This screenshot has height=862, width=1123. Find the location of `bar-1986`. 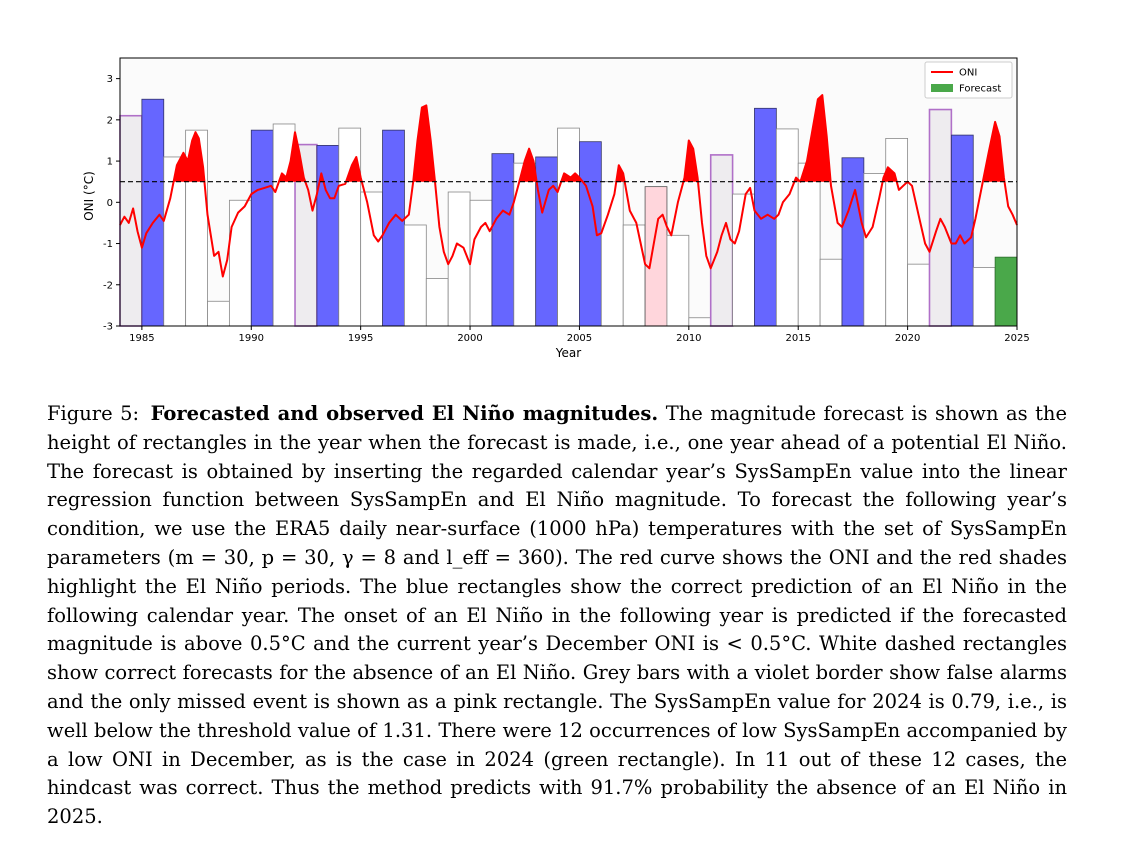

bar-1986 is located at coordinates (175, 241).